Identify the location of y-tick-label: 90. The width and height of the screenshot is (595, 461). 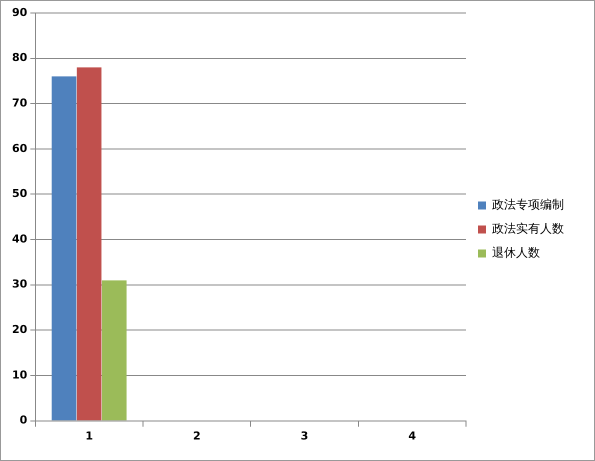
(20, 12).